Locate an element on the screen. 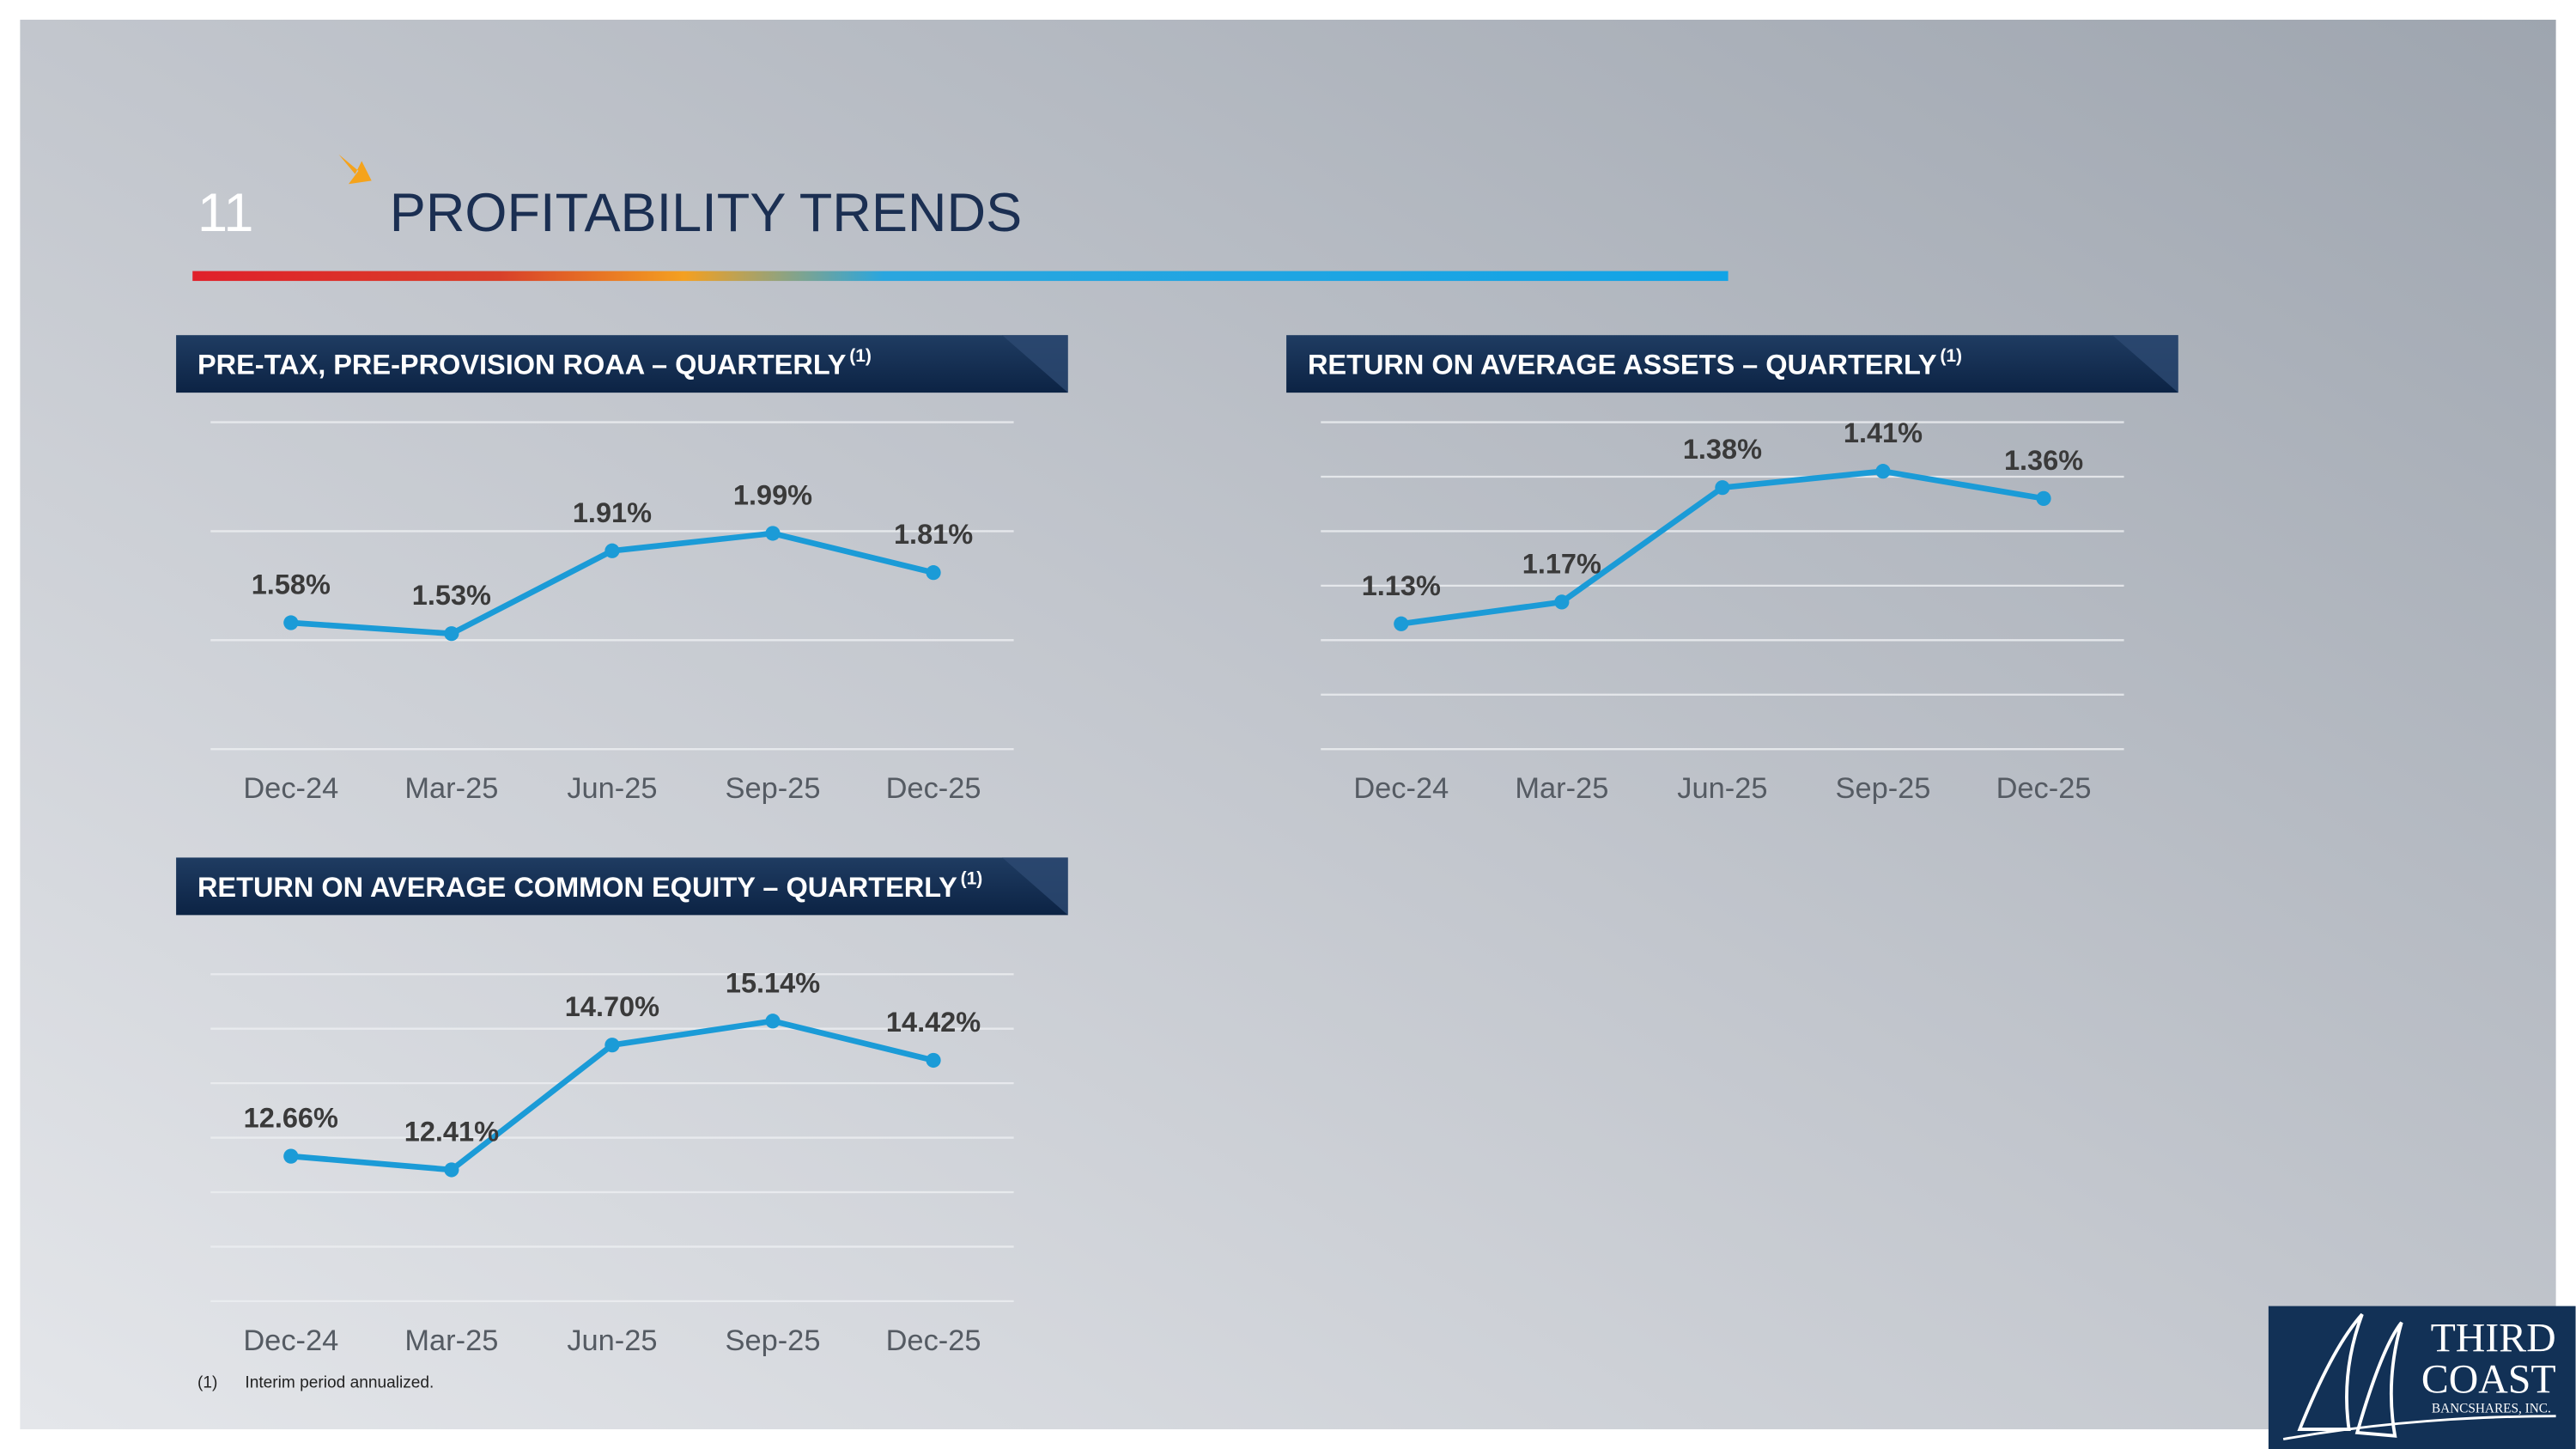 The image size is (2576, 1449). slide-title: PROFITABILITY TRENDS is located at coordinates (706, 213).